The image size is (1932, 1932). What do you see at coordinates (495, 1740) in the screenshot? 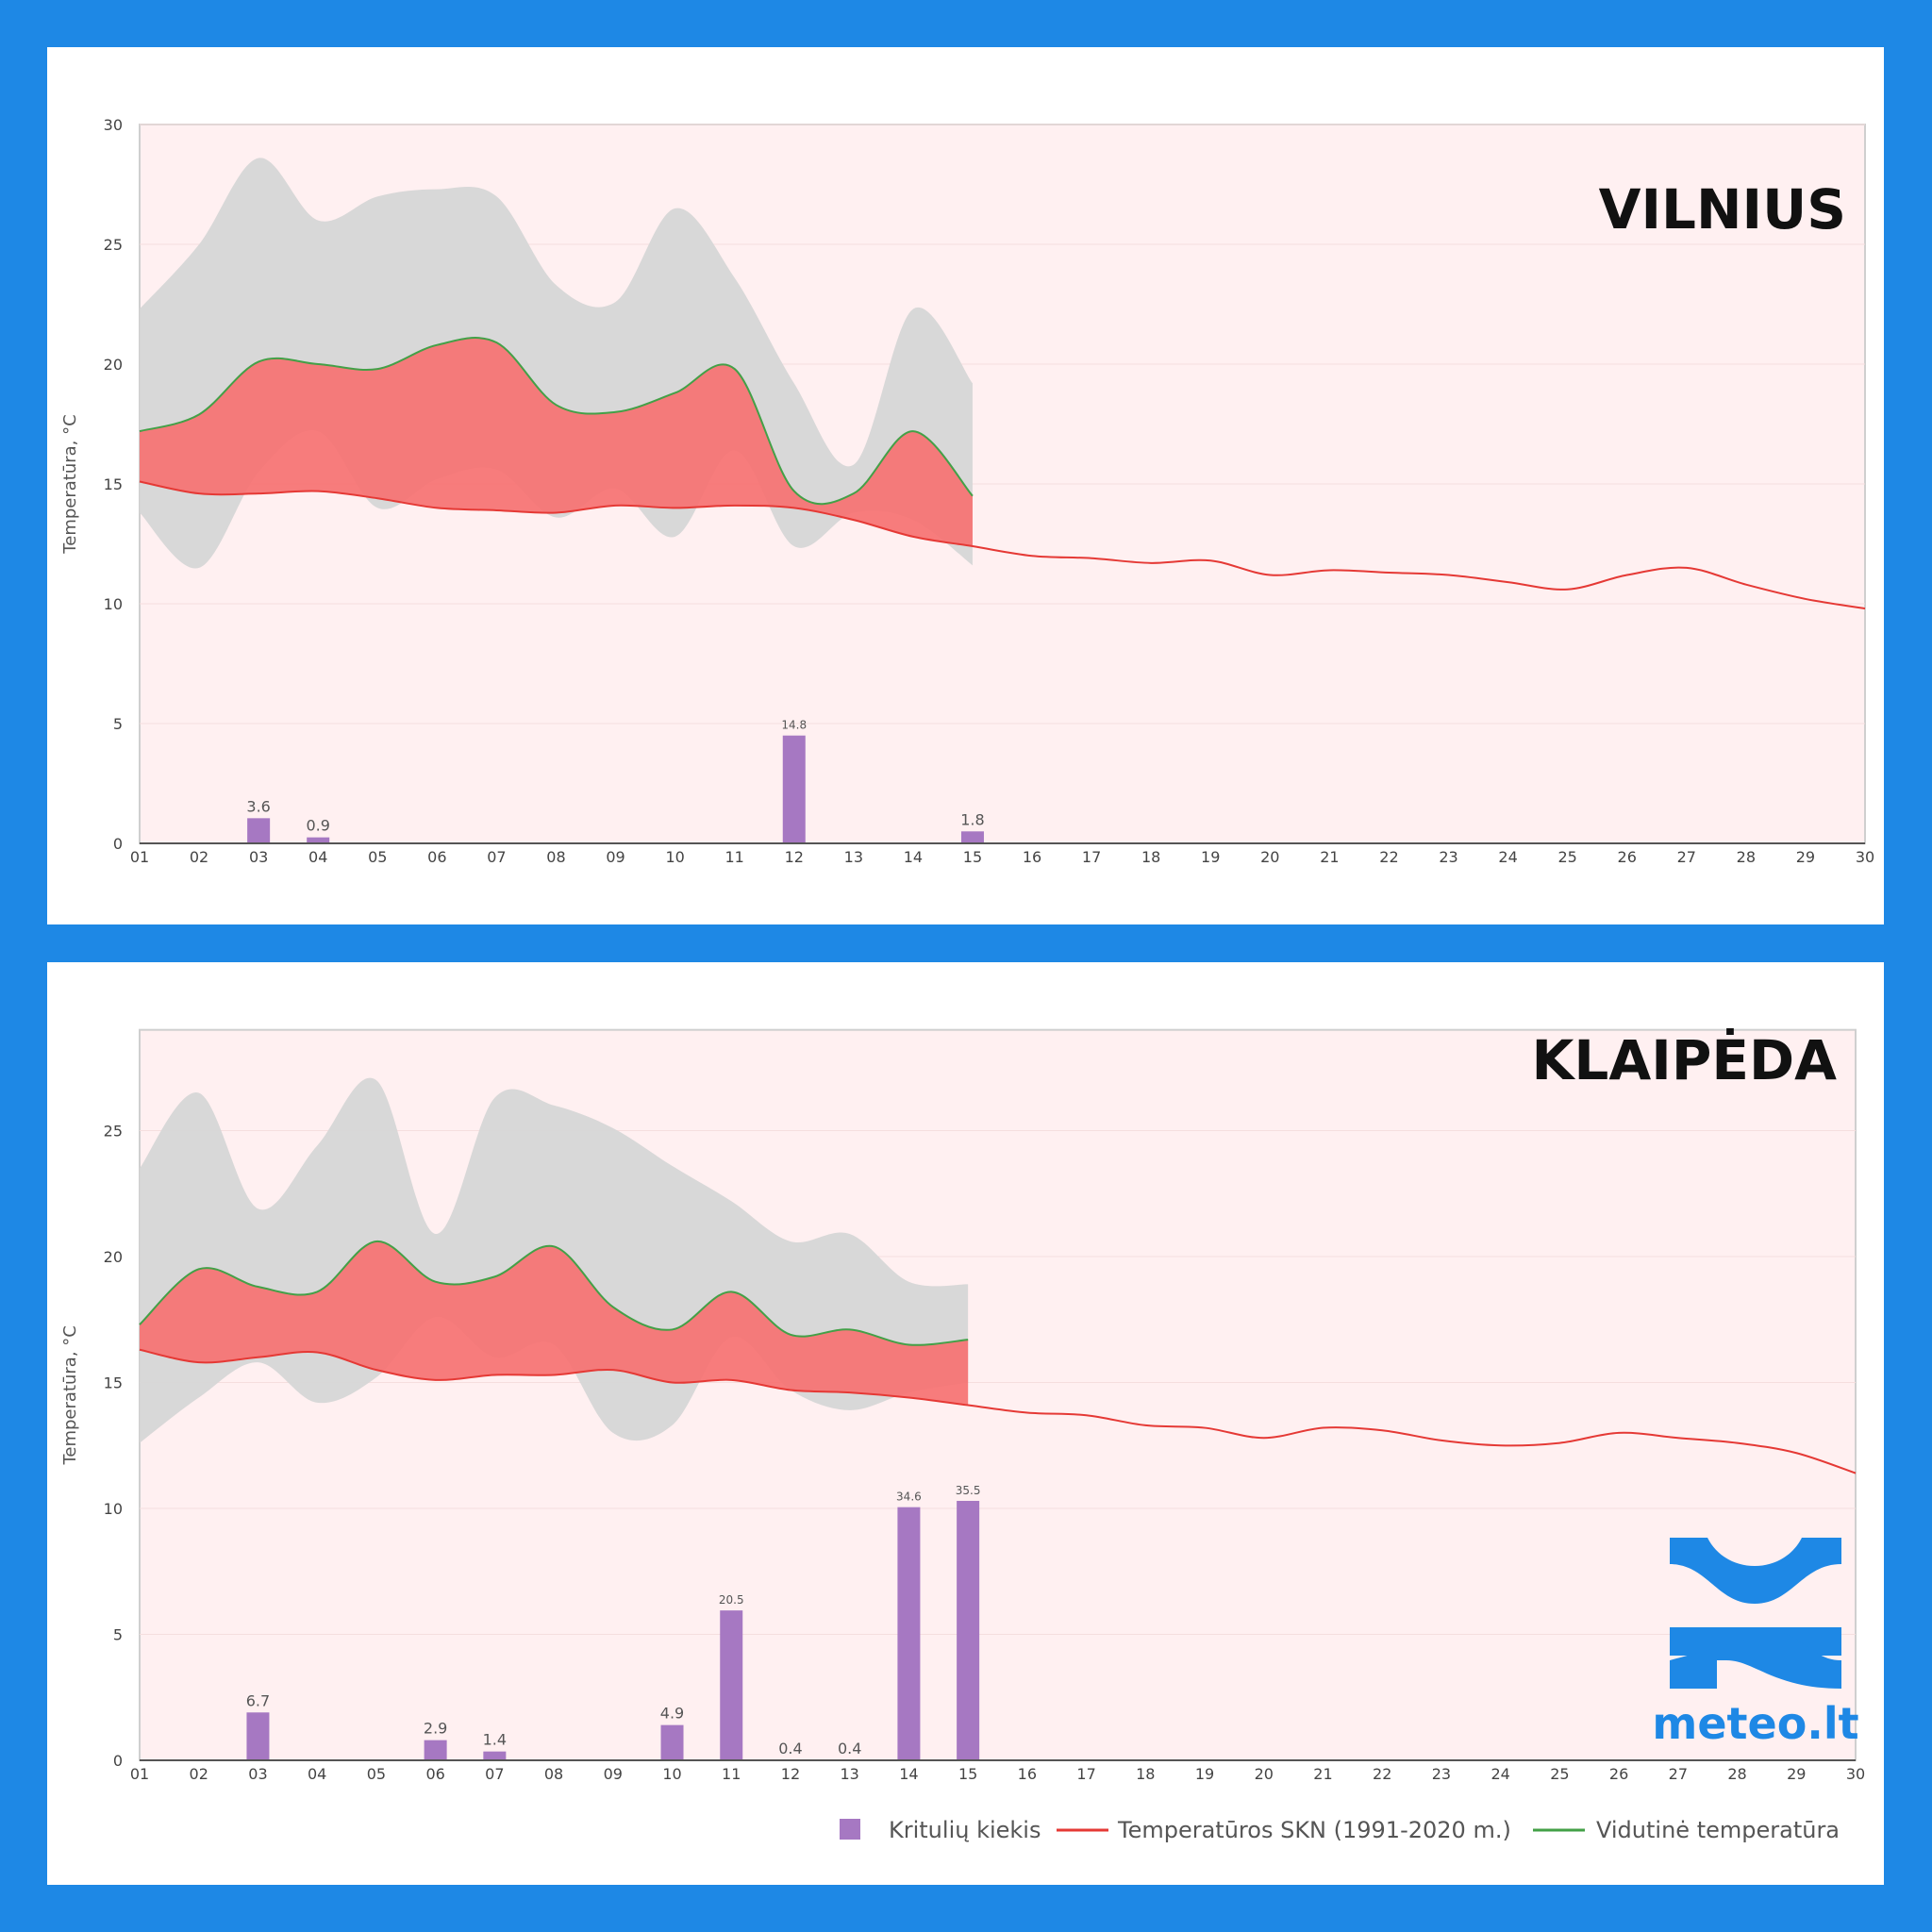
I see `precip-bar-label: 1.4` at bounding box center [495, 1740].